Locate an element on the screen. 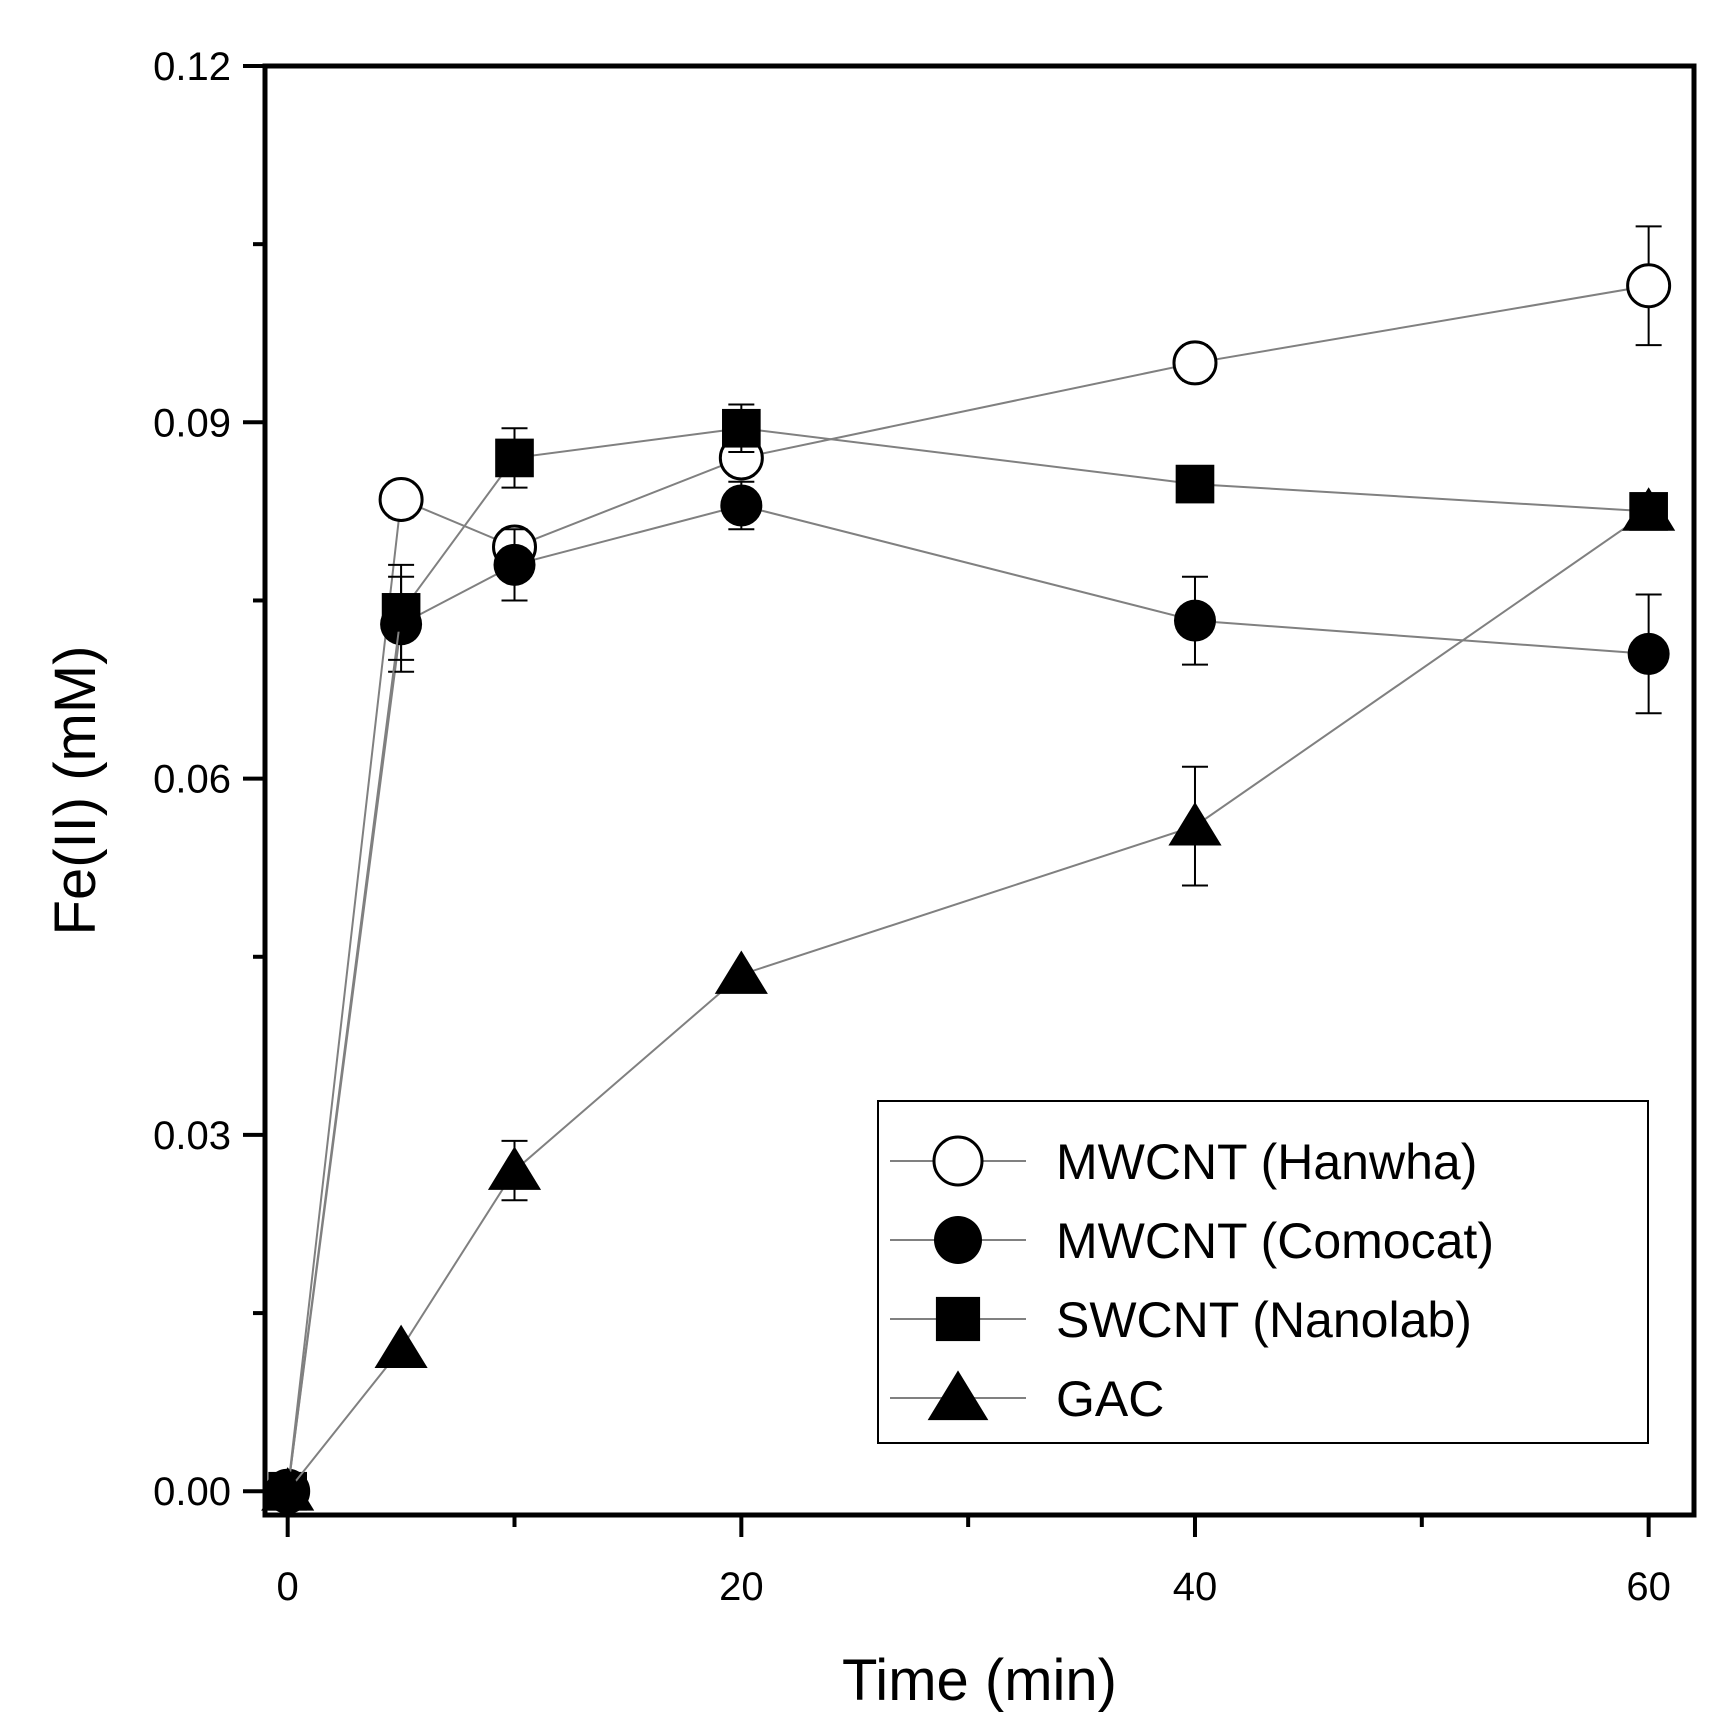 This screenshot has width=1729, height=1735. legend-item: MWCNT (Comocat) is located at coordinates (1192, 1241).